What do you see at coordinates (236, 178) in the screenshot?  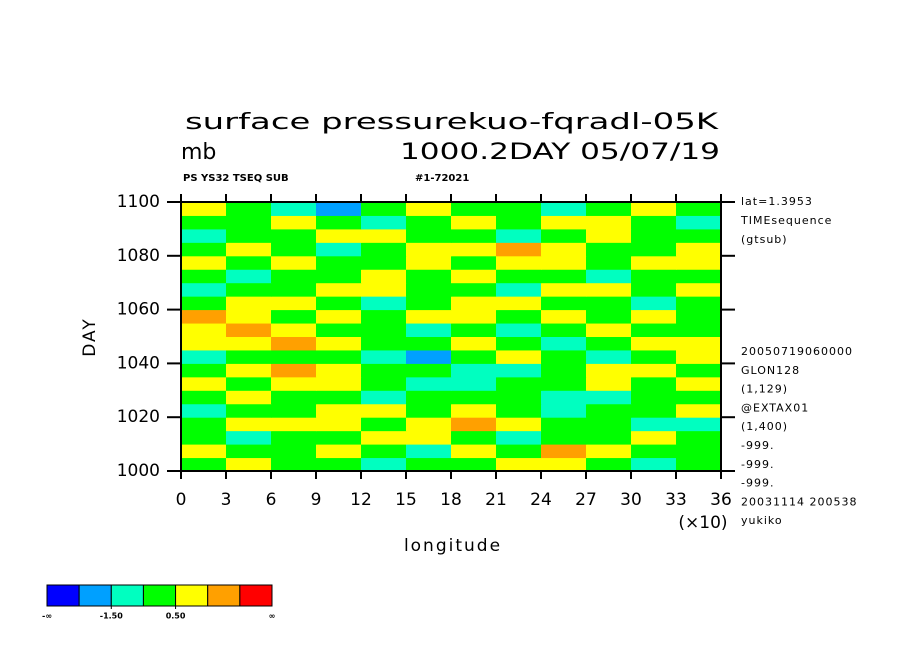 I see `header-left: PS YS32 TSEQ SUB` at bounding box center [236, 178].